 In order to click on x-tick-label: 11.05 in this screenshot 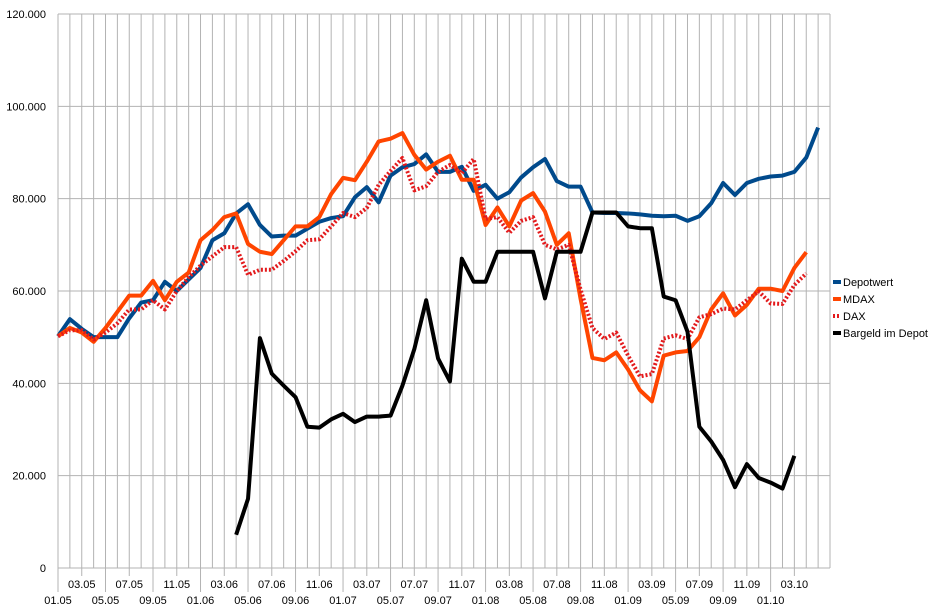, I will do `click(176, 585)`.